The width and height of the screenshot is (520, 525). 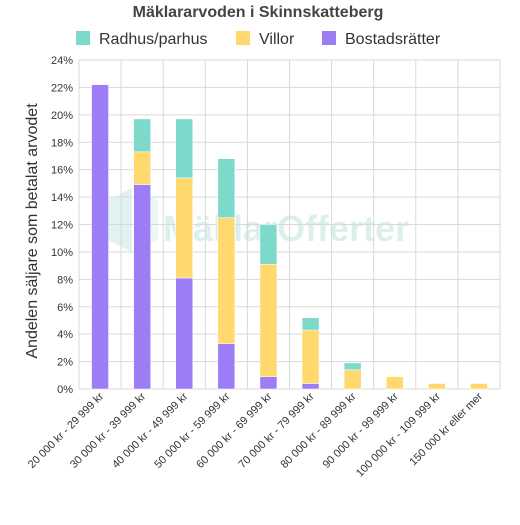 I want to click on legend-item-villor: Villor, so click(x=265, y=39).